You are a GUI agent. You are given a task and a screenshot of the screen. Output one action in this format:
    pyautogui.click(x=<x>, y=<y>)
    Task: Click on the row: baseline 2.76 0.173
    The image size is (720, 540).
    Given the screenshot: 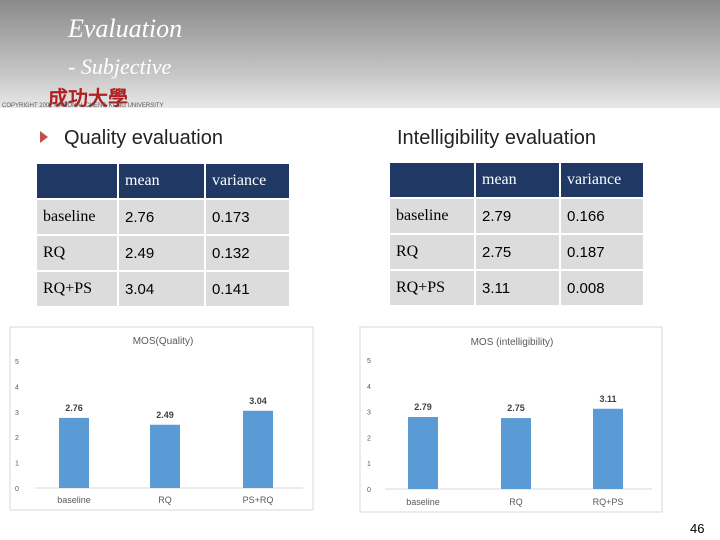 What is the action you would take?
    pyautogui.click(x=163, y=217)
    